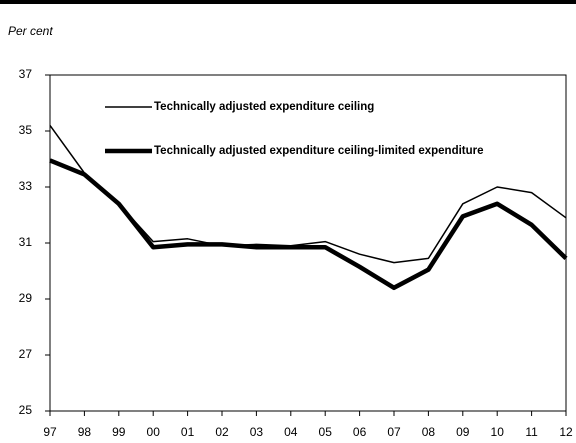  Describe the element at coordinates (257, 432) in the screenshot. I see `x-tick-label: 03` at that location.